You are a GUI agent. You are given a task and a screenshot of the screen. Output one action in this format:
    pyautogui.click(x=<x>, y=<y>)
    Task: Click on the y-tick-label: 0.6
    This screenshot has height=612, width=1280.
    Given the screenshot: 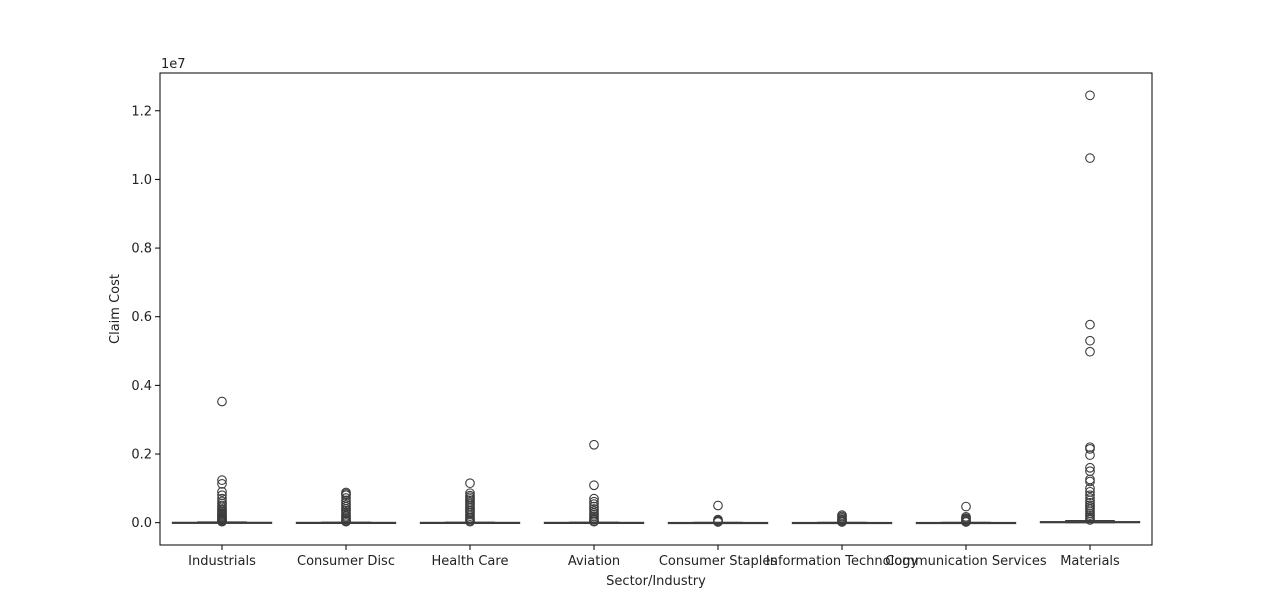 What is the action you would take?
    pyautogui.click(x=141, y=317)
    